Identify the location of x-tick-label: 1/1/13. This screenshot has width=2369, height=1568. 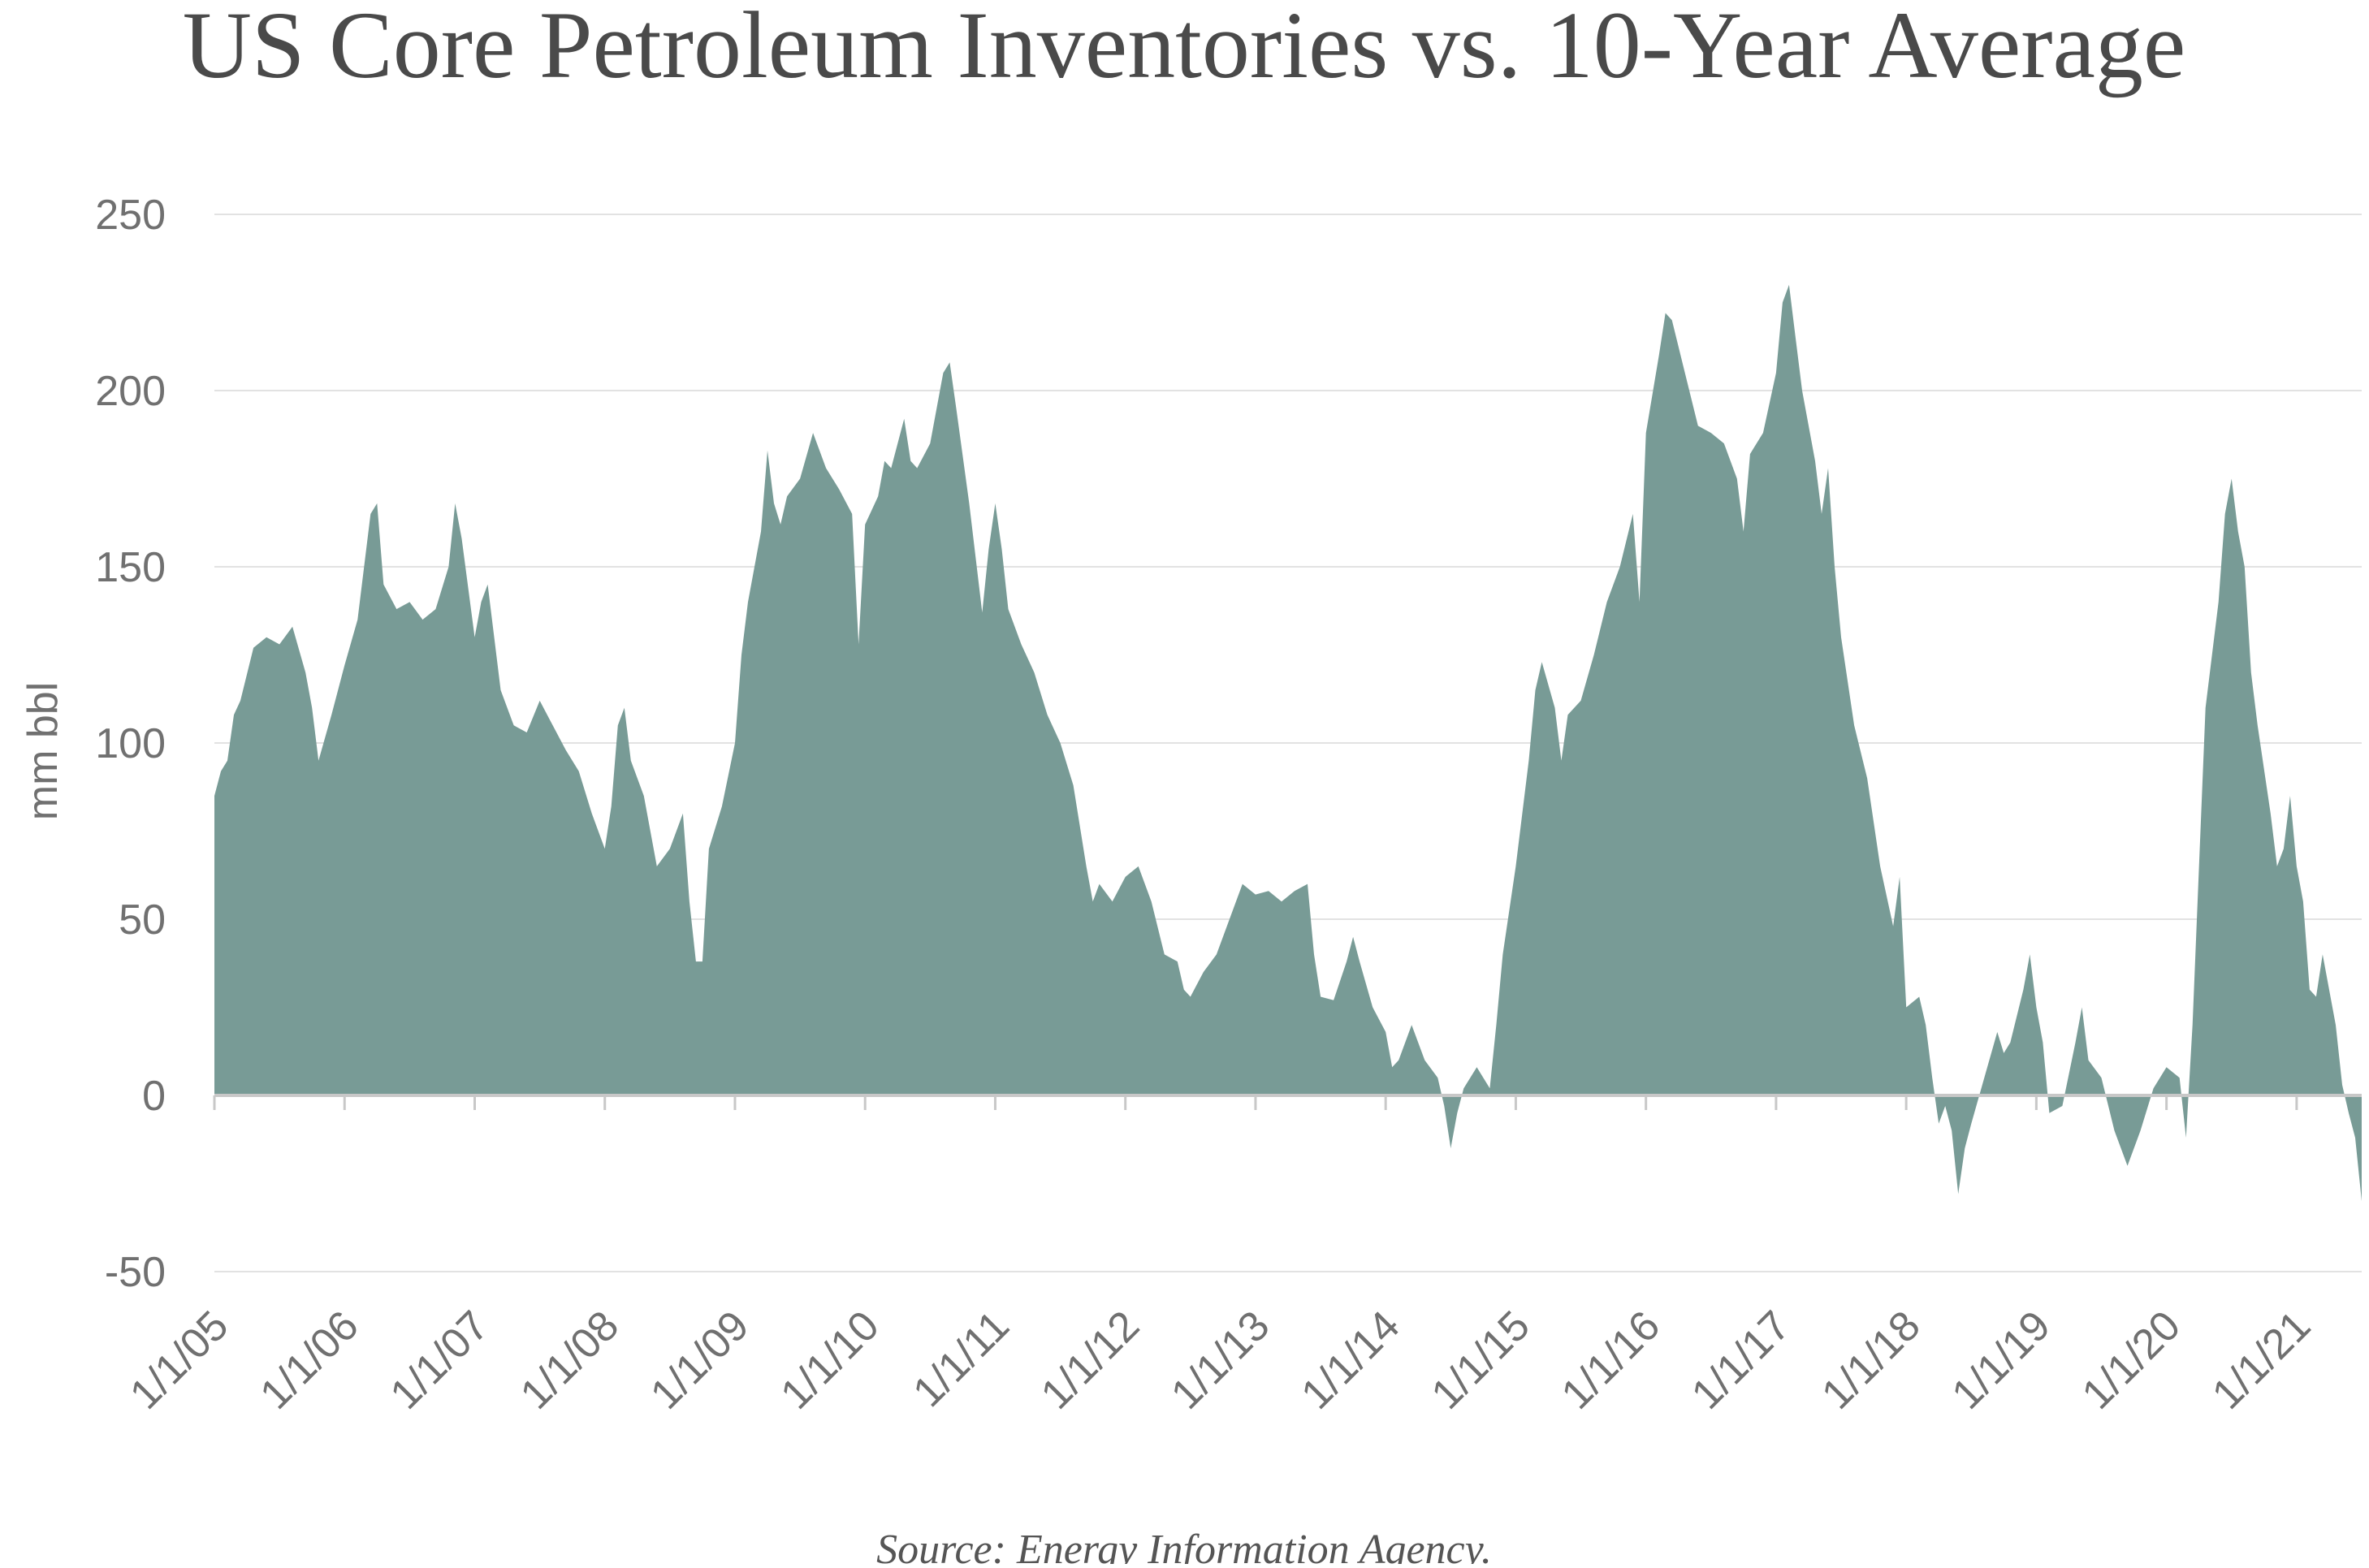
(1220, 1360).